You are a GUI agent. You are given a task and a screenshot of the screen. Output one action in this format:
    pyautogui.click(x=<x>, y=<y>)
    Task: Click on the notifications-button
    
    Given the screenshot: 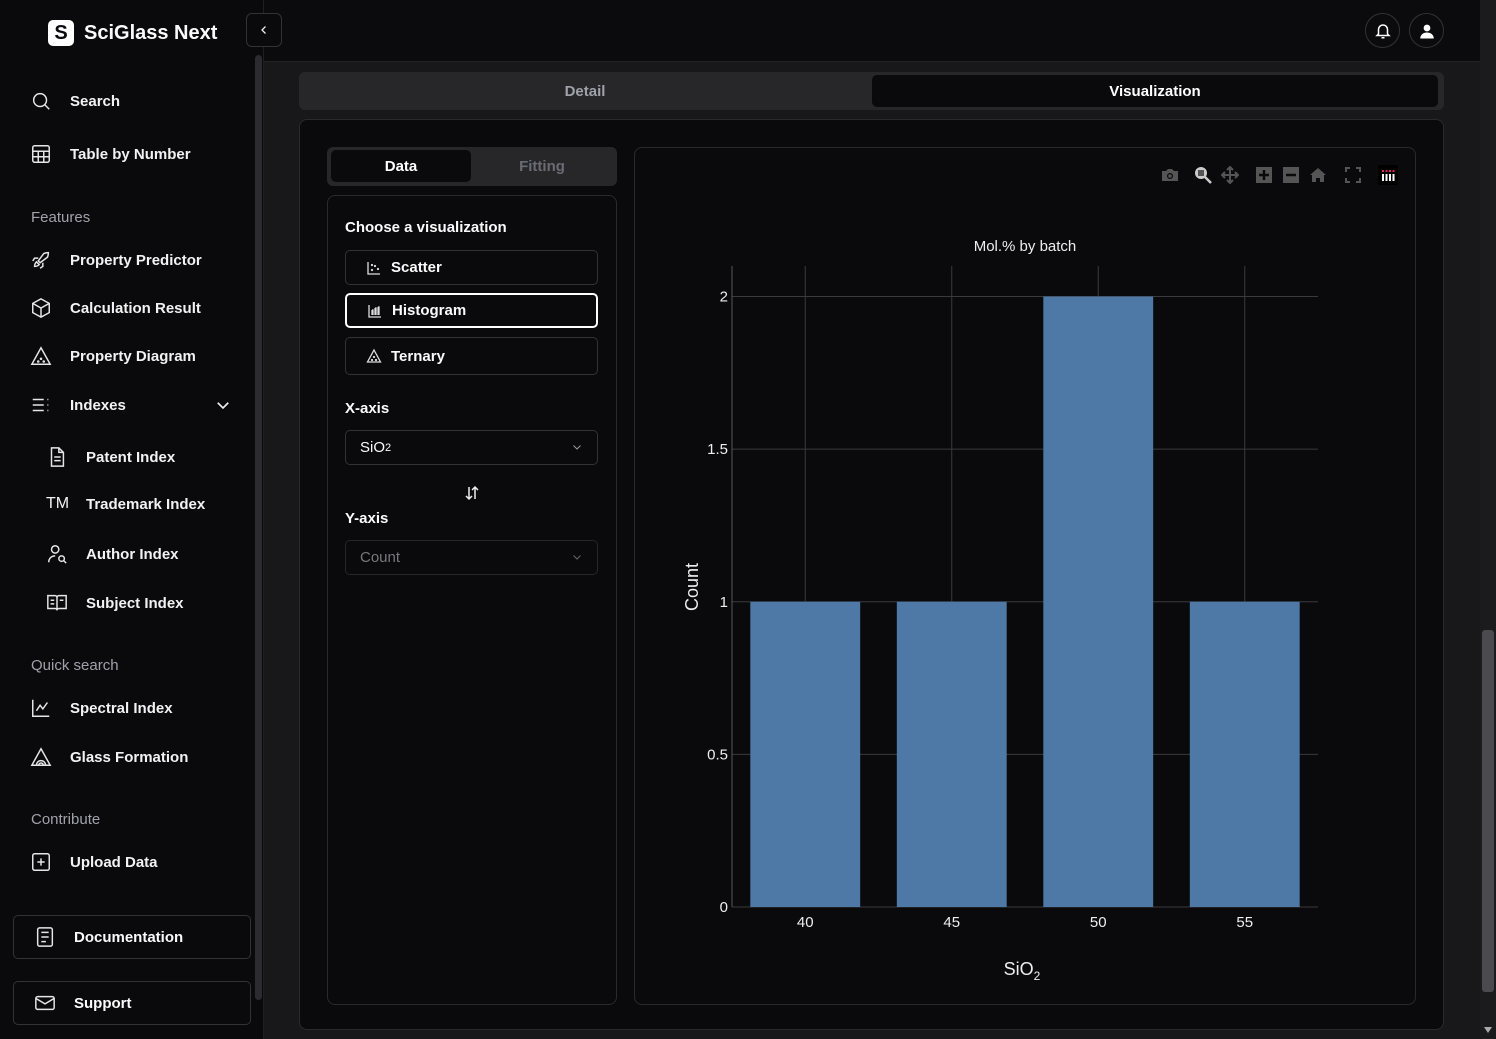 What is the action you would take?
    pyautogui.click(x=1382, y=30)
    